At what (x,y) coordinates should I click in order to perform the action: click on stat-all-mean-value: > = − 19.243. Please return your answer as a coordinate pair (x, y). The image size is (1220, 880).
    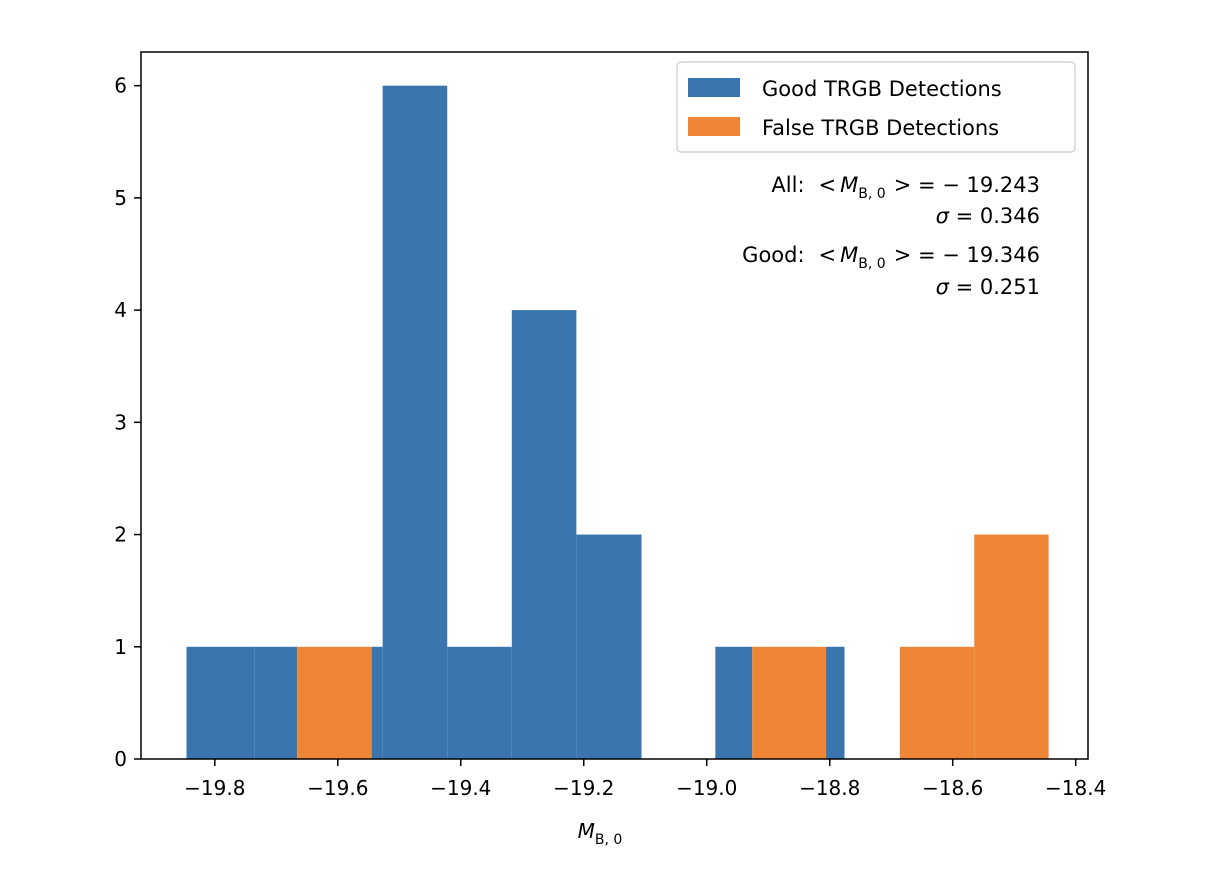
    Looking at the image, I should click on (967, 185).